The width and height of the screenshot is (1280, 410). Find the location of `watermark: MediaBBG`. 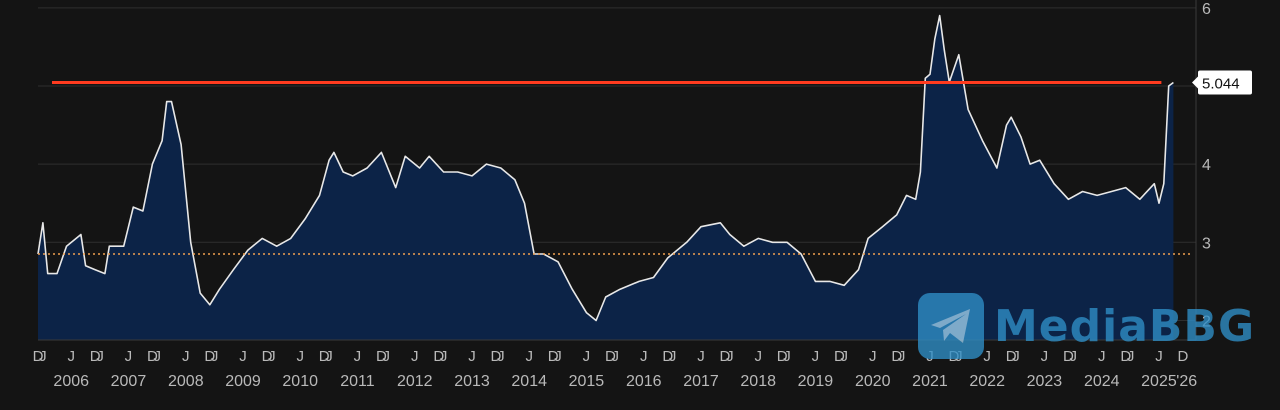

watermark: MediaBBG is located at coordinates (1086, 326).